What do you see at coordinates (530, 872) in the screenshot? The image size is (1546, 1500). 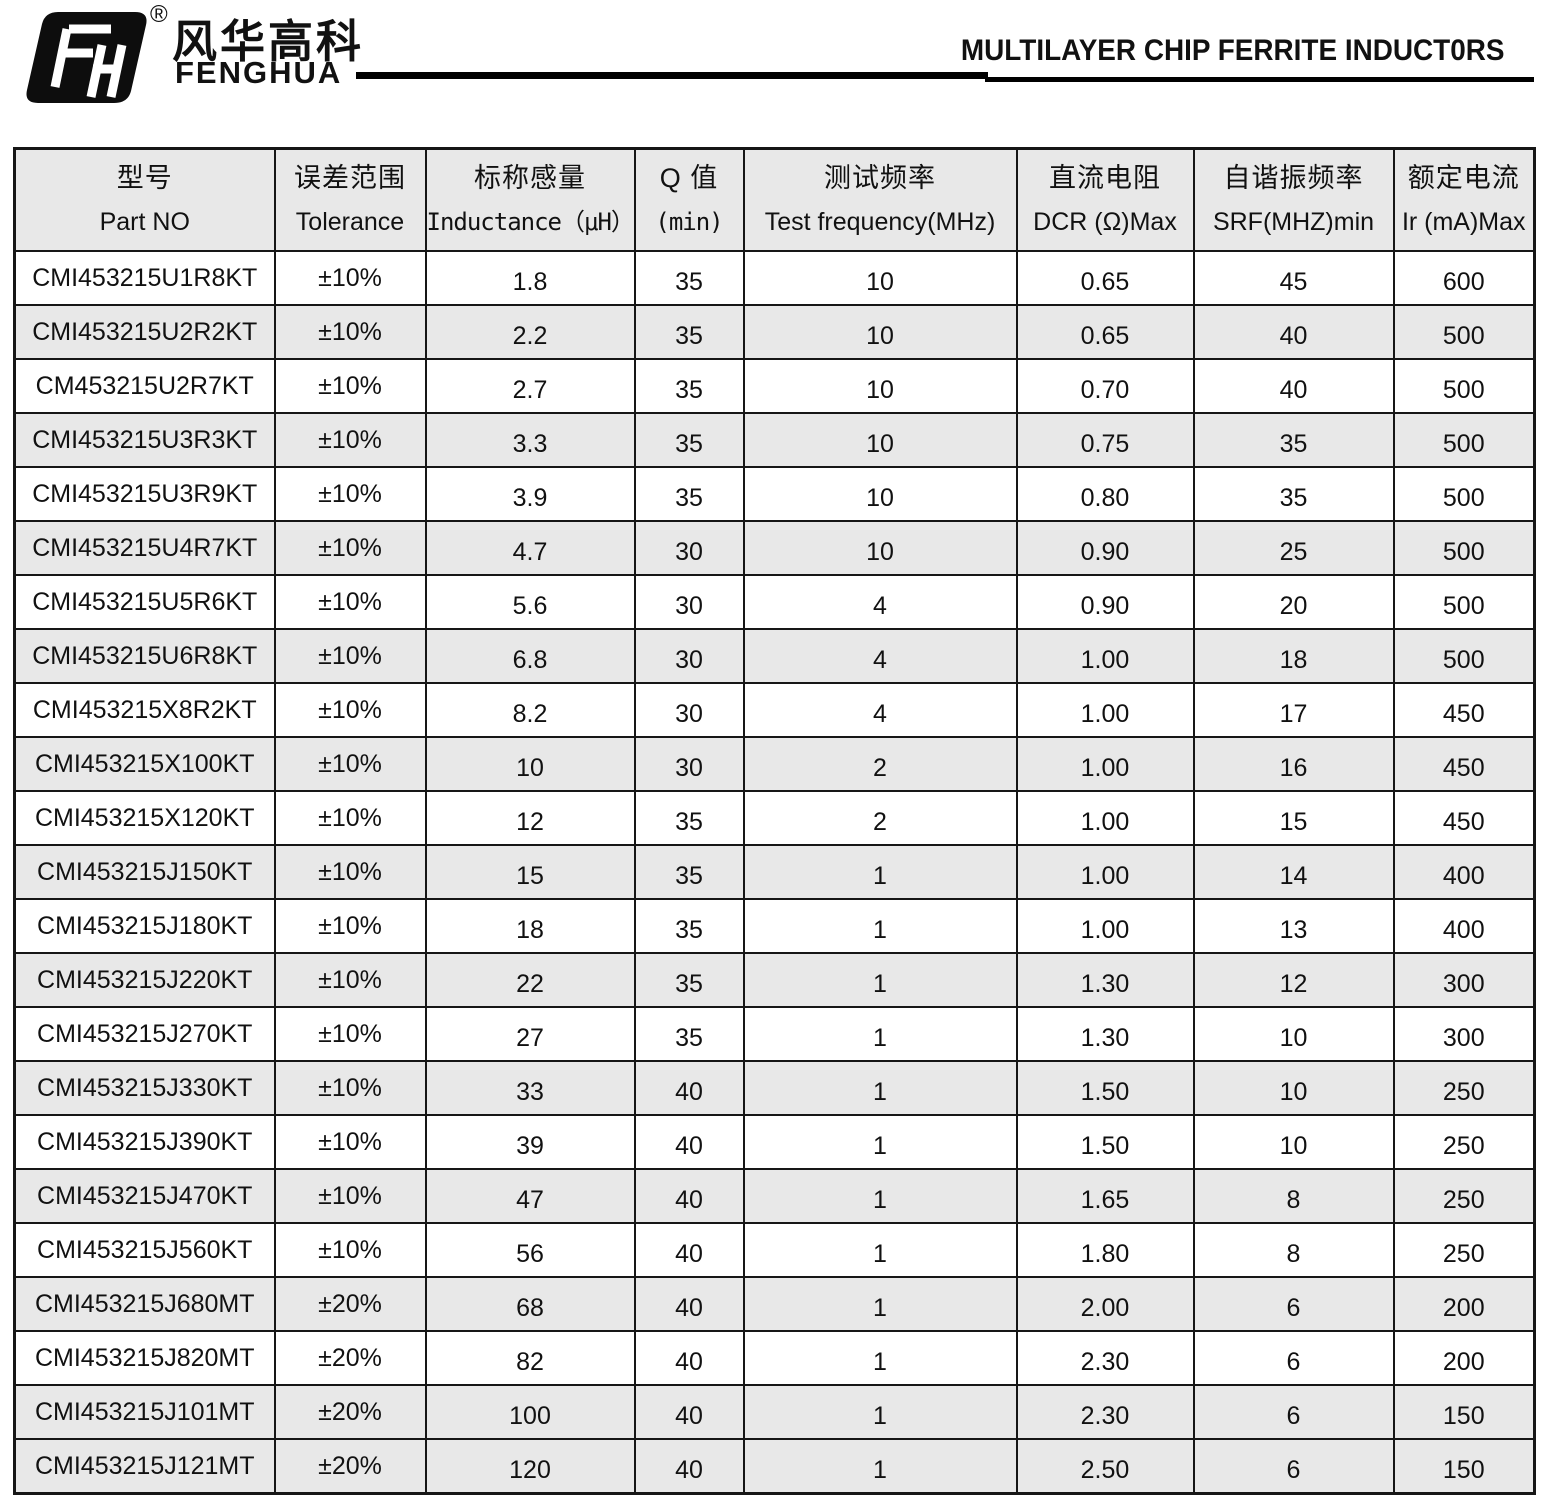 I see `cell-inductance: 15` at bounding box center [530, 872].